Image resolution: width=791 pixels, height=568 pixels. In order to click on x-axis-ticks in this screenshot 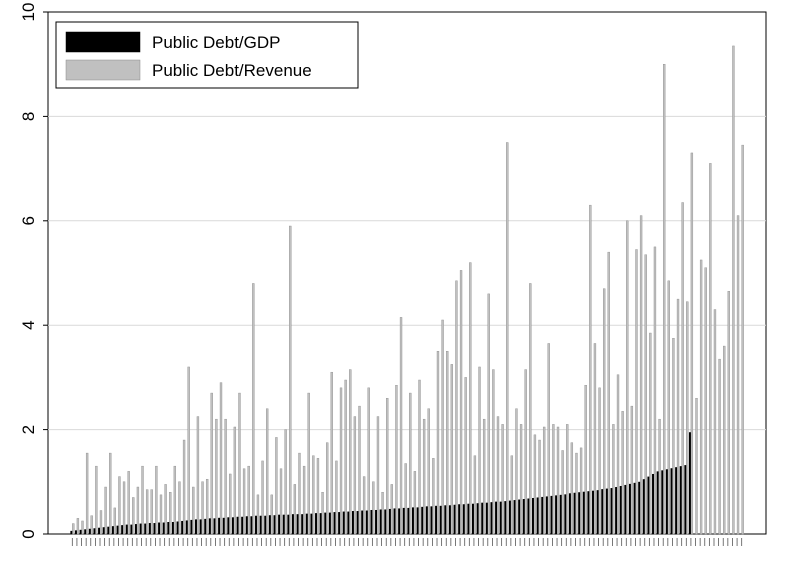, I will do `click(407, 542)`.